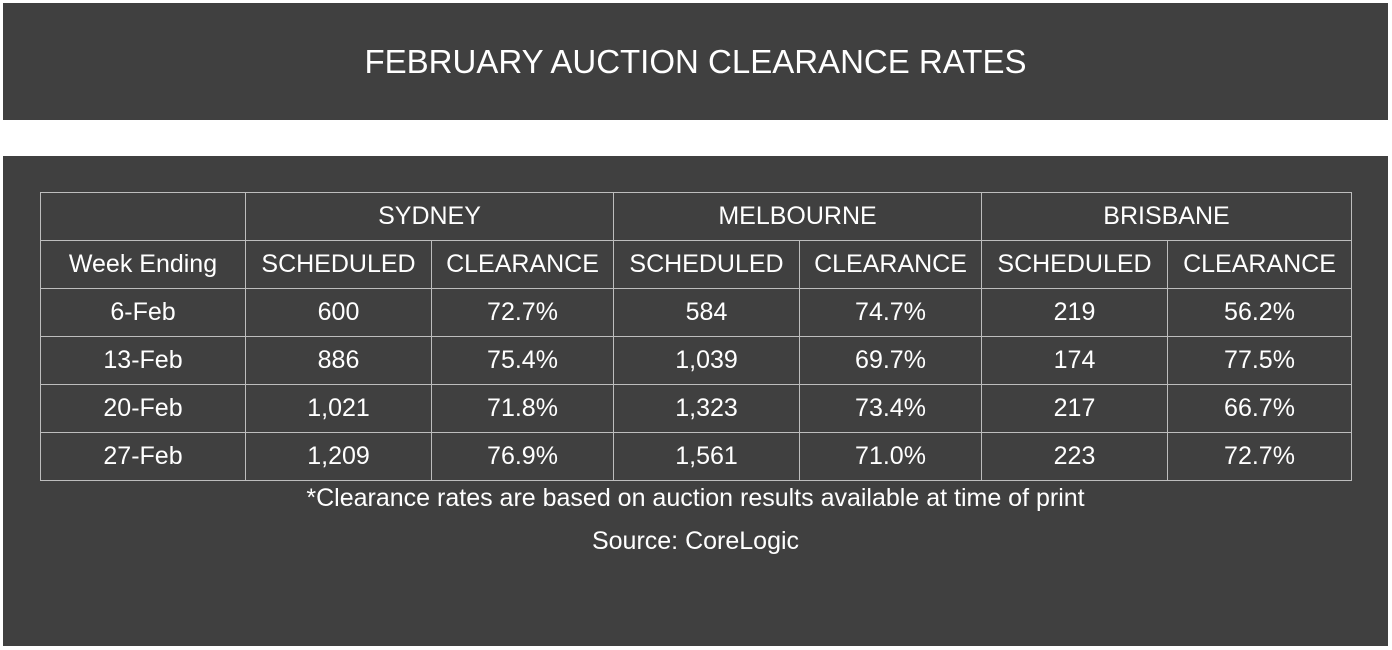 Image resolution: width=1392 pixels, height=650 pixels. I want to click on corner-cell, so click(143, 216).